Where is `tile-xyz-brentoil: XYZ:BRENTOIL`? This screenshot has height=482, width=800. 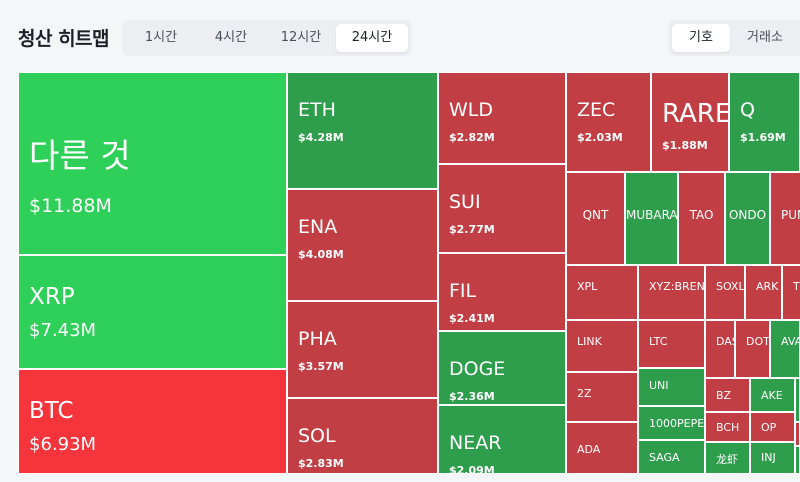
tile-xyz-brentoil: XYZ:BRENTOIL is located at coordinates (671, 292).